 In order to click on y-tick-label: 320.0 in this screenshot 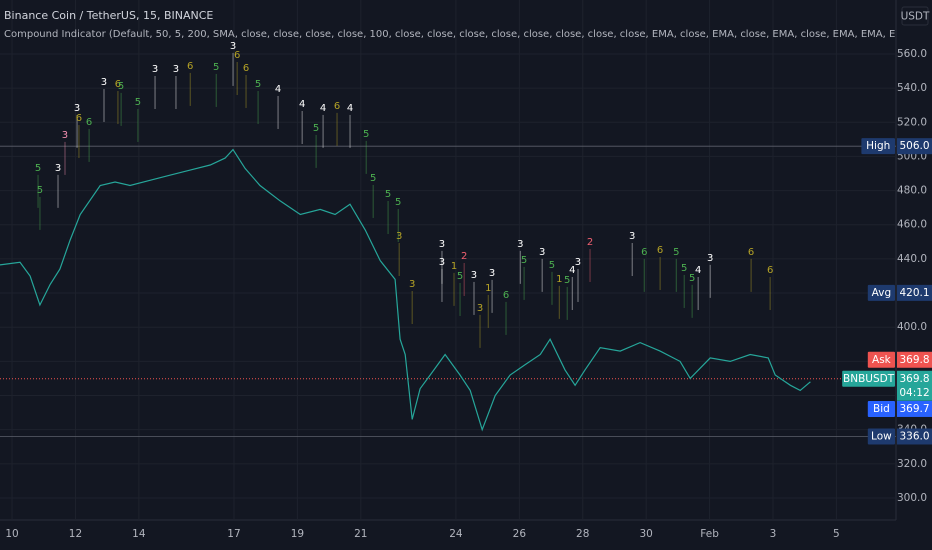, I will do `click(912, 464)`.